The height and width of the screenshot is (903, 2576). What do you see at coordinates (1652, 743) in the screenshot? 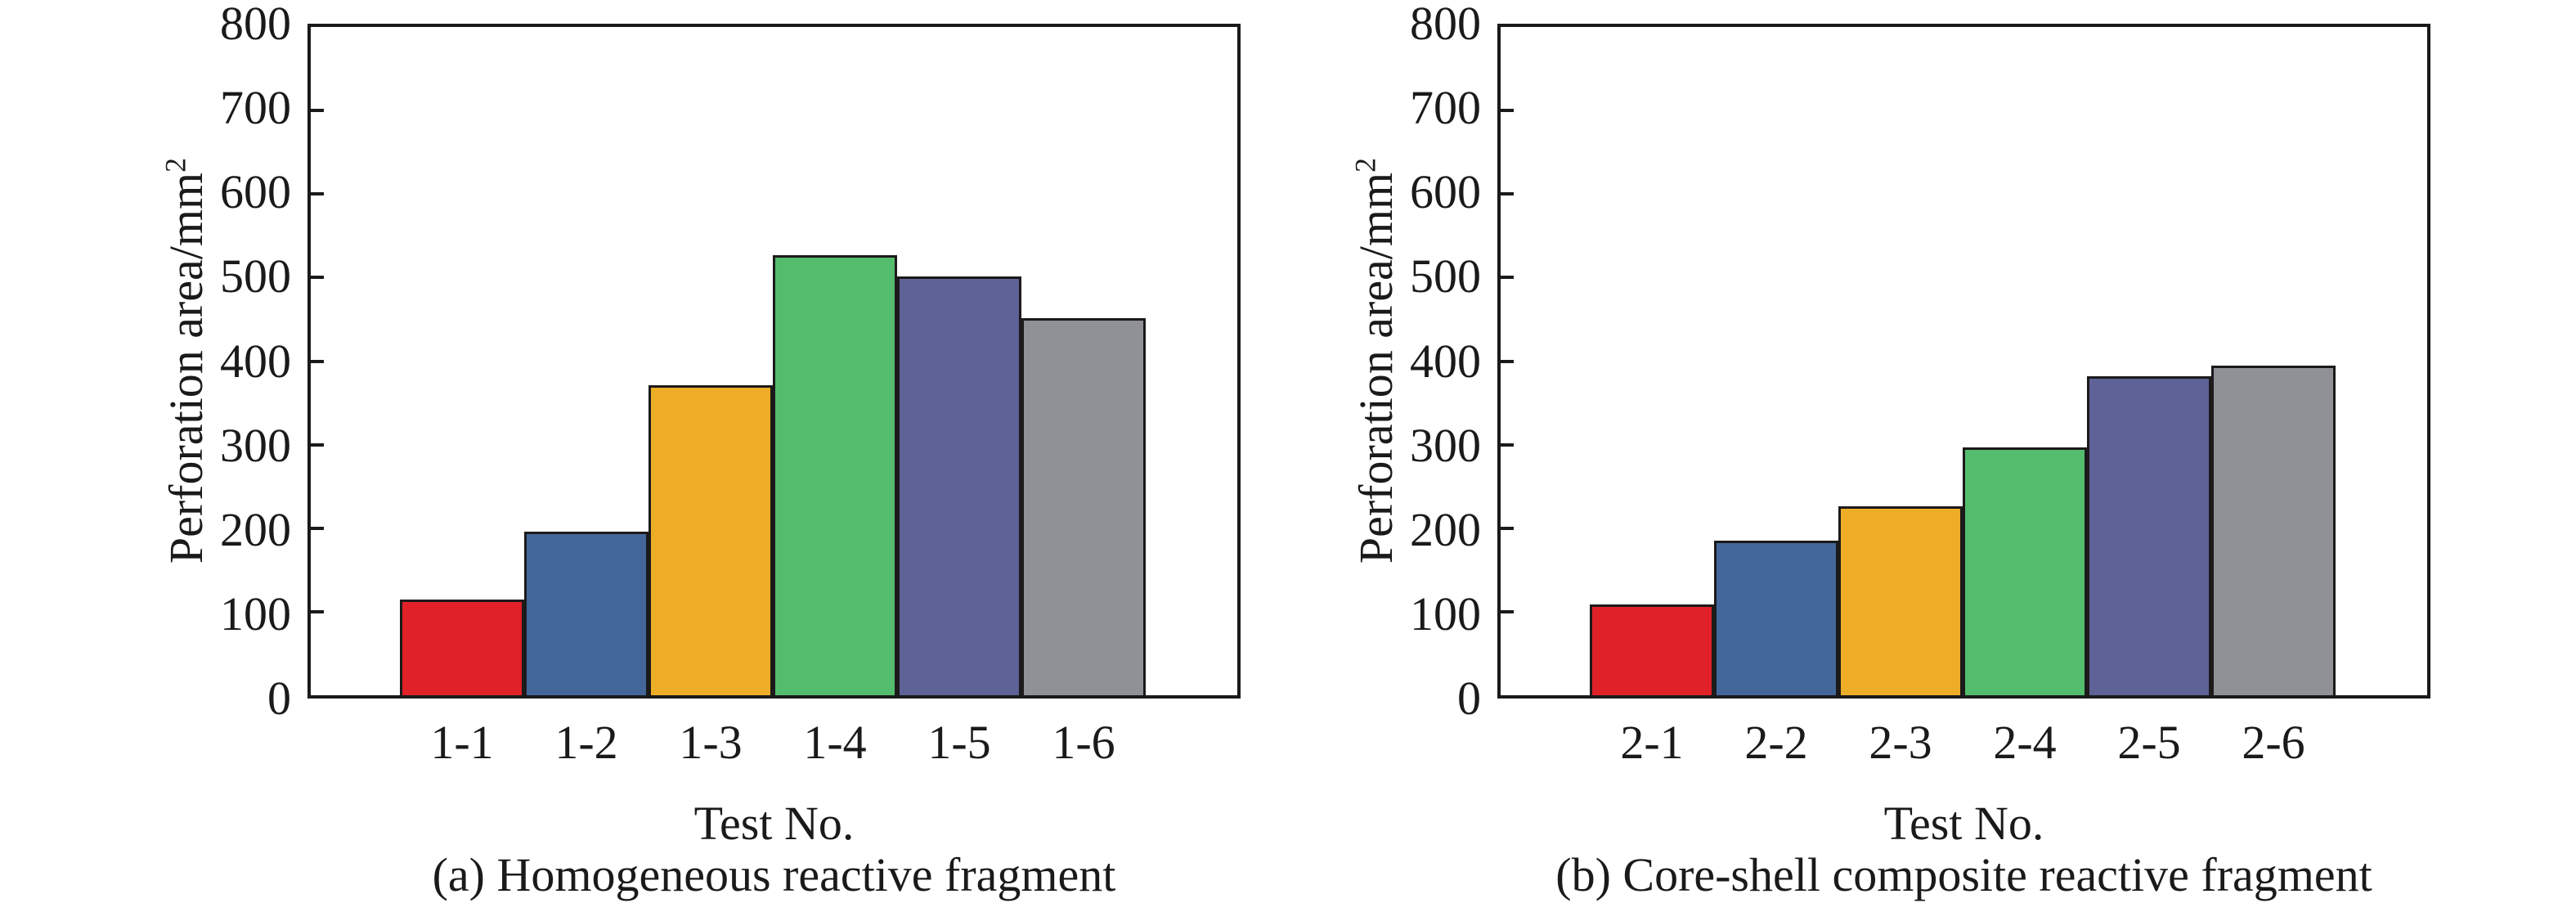
I see `x-axis-tick-label: 2-1` at bounding box center [1652, 743].